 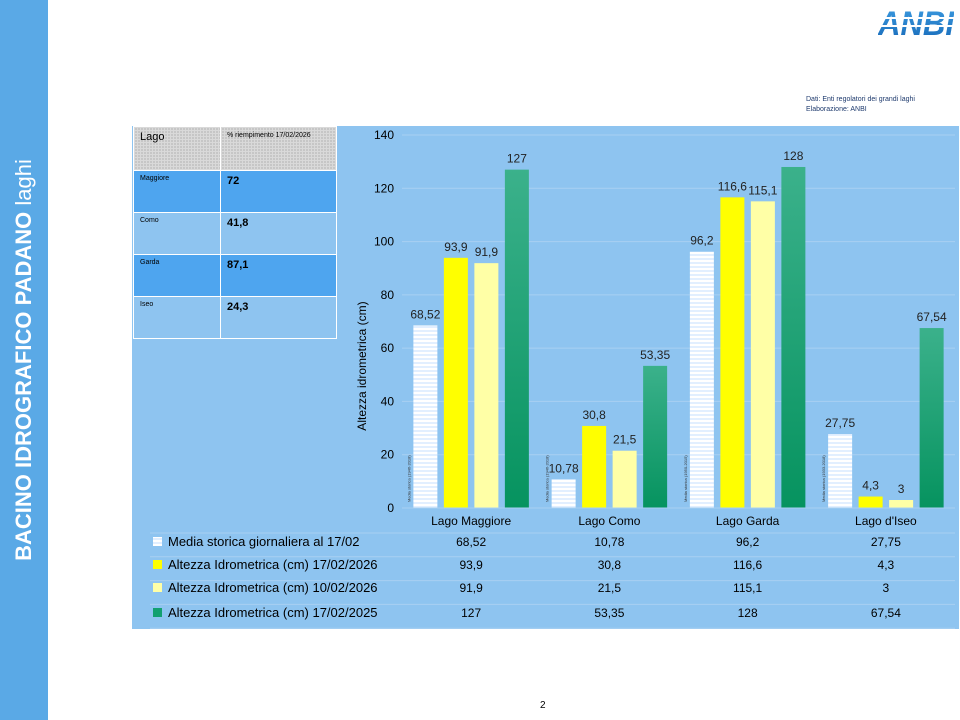 What do you see at coordinates (748, 613) in the screenshot?
I see `legend-table-value: 128` at bounding box center [748, 613].